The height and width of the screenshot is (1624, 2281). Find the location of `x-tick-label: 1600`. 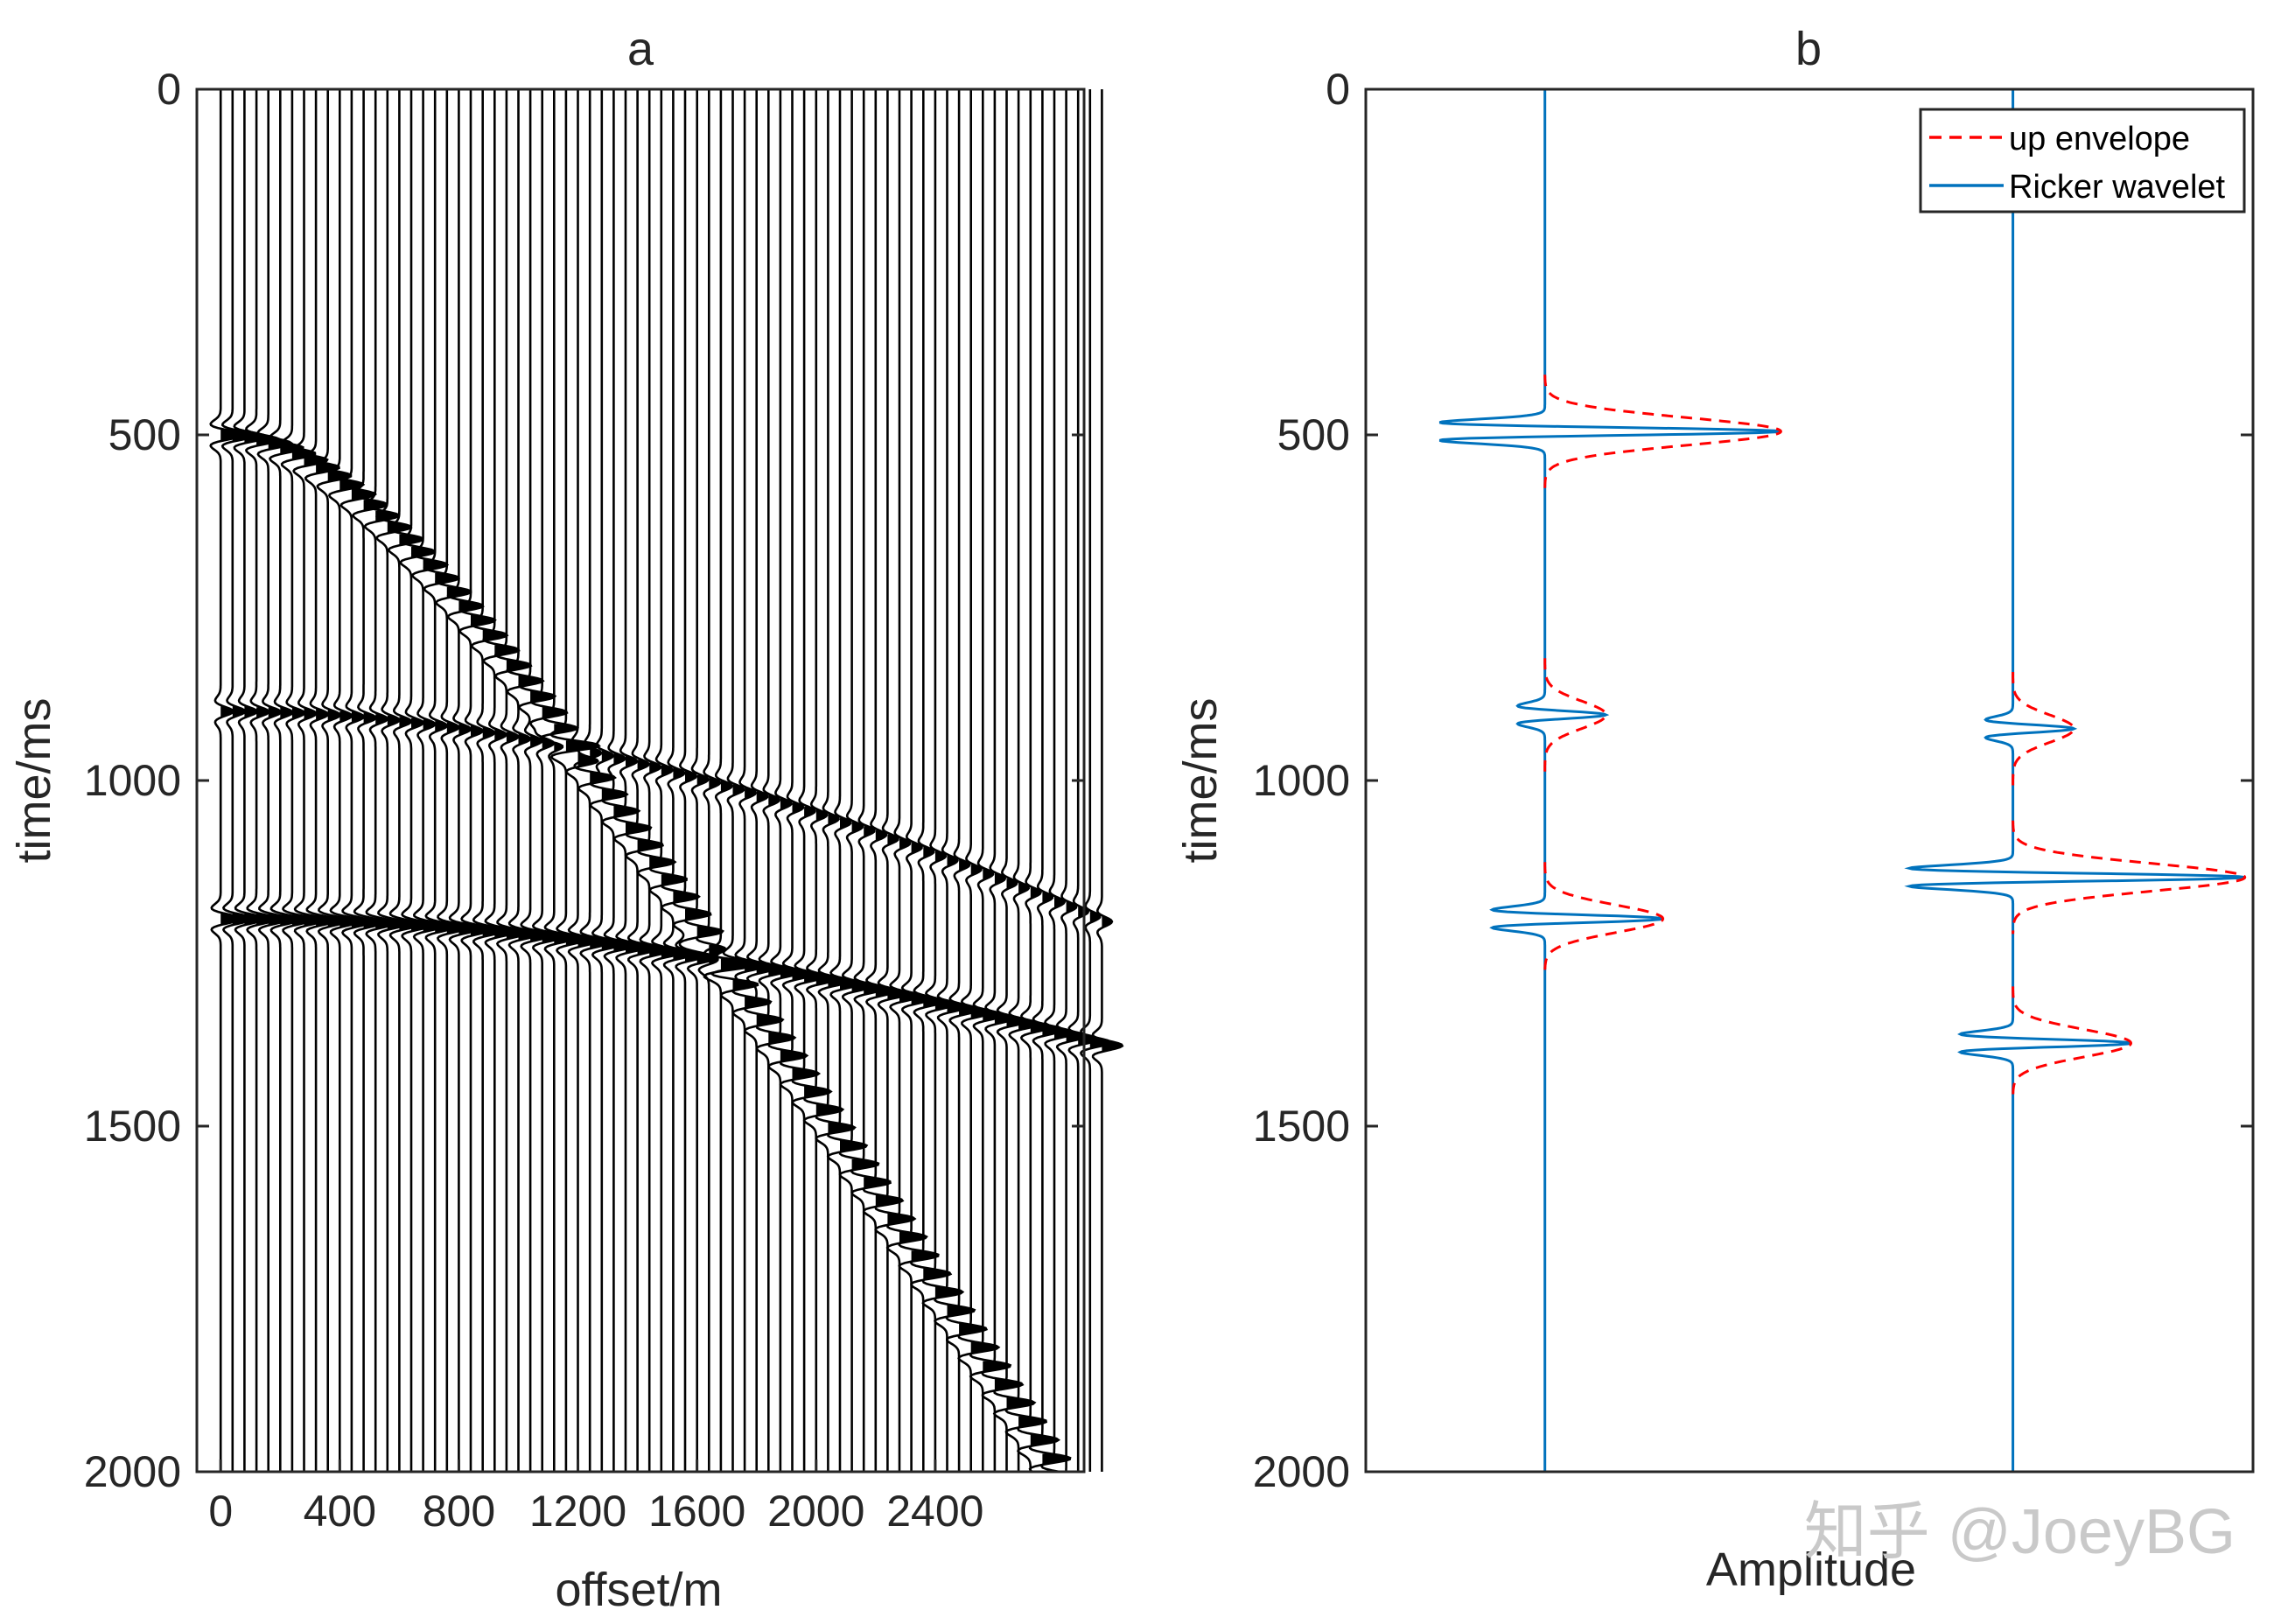

x-tick-label: 1600 is located at coordinates (696, 1511).